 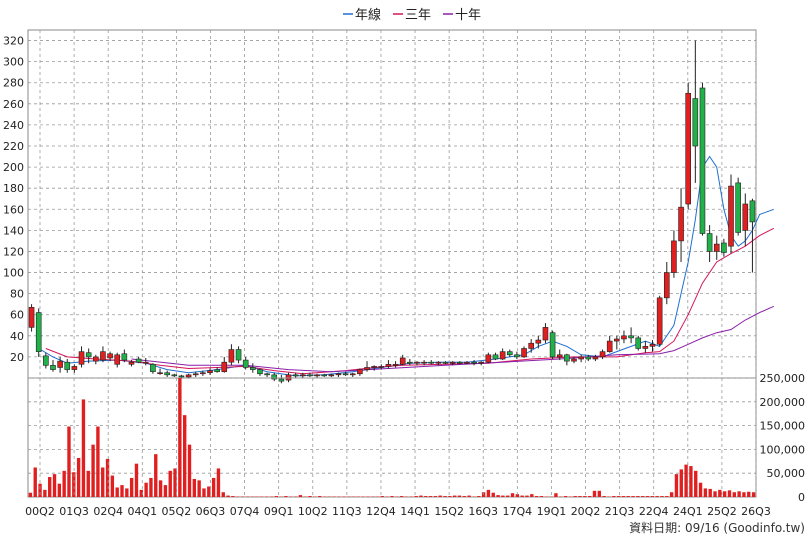 What do you see at coordinates (586, 511) in the screenshot?
I see `x-tick-label: 20Q2` at bounding box center [586, 511].